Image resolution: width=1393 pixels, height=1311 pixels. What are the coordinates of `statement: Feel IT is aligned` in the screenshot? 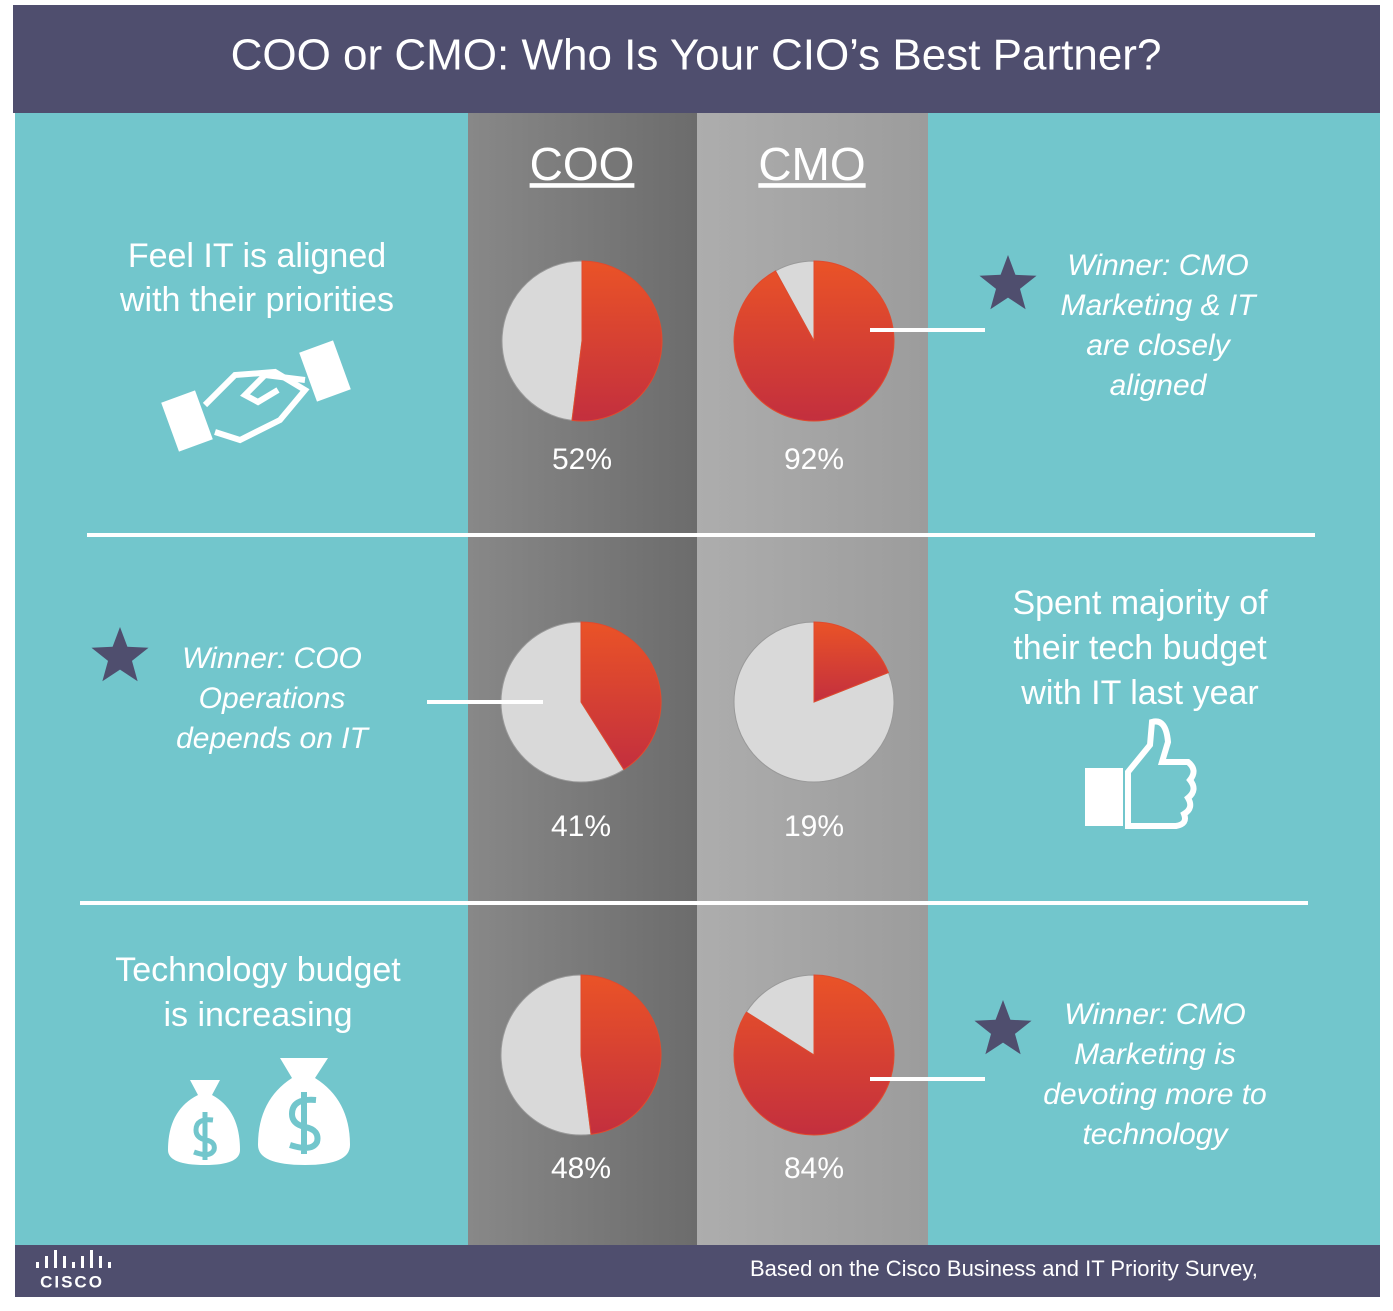 It's located at (257, 256).